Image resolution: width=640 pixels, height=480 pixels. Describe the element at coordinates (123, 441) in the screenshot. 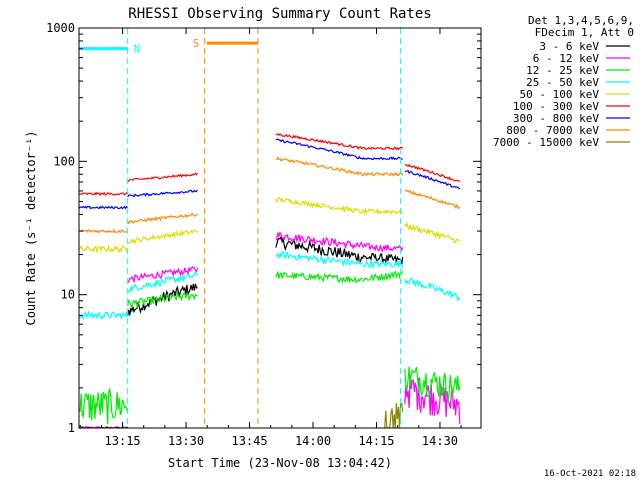

I see `x-tick-label-0: 13:15` at that location.